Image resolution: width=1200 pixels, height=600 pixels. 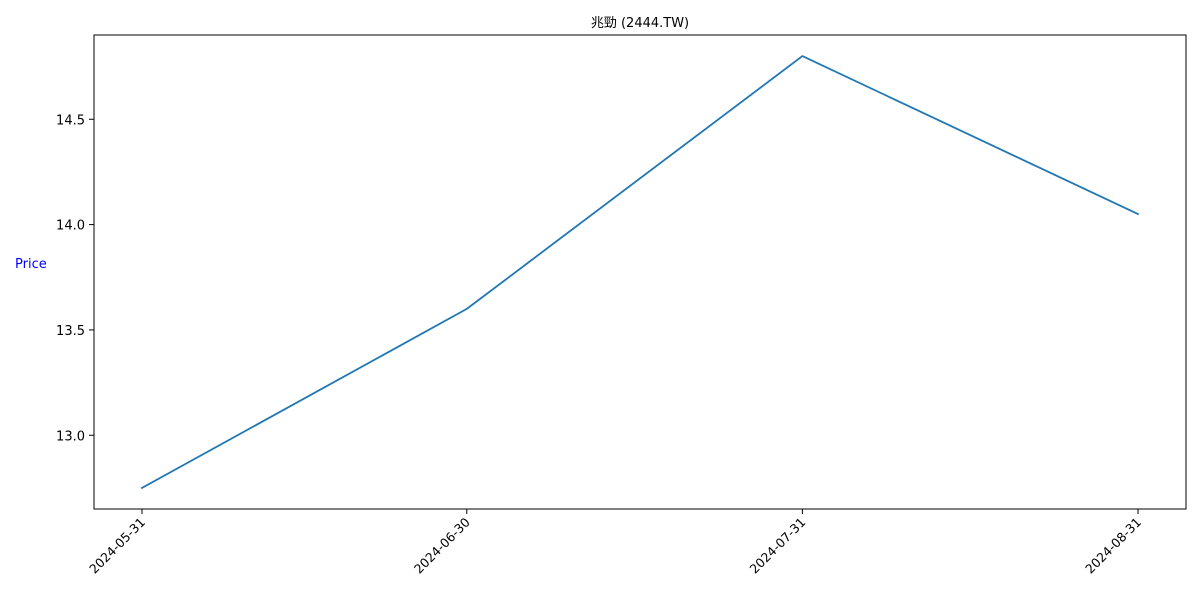 What do you see at coordinates (640, 23) in the screenshot?
I see `chart-title: 兆勁 (2444.TW)` at bounding box center [640, 23].